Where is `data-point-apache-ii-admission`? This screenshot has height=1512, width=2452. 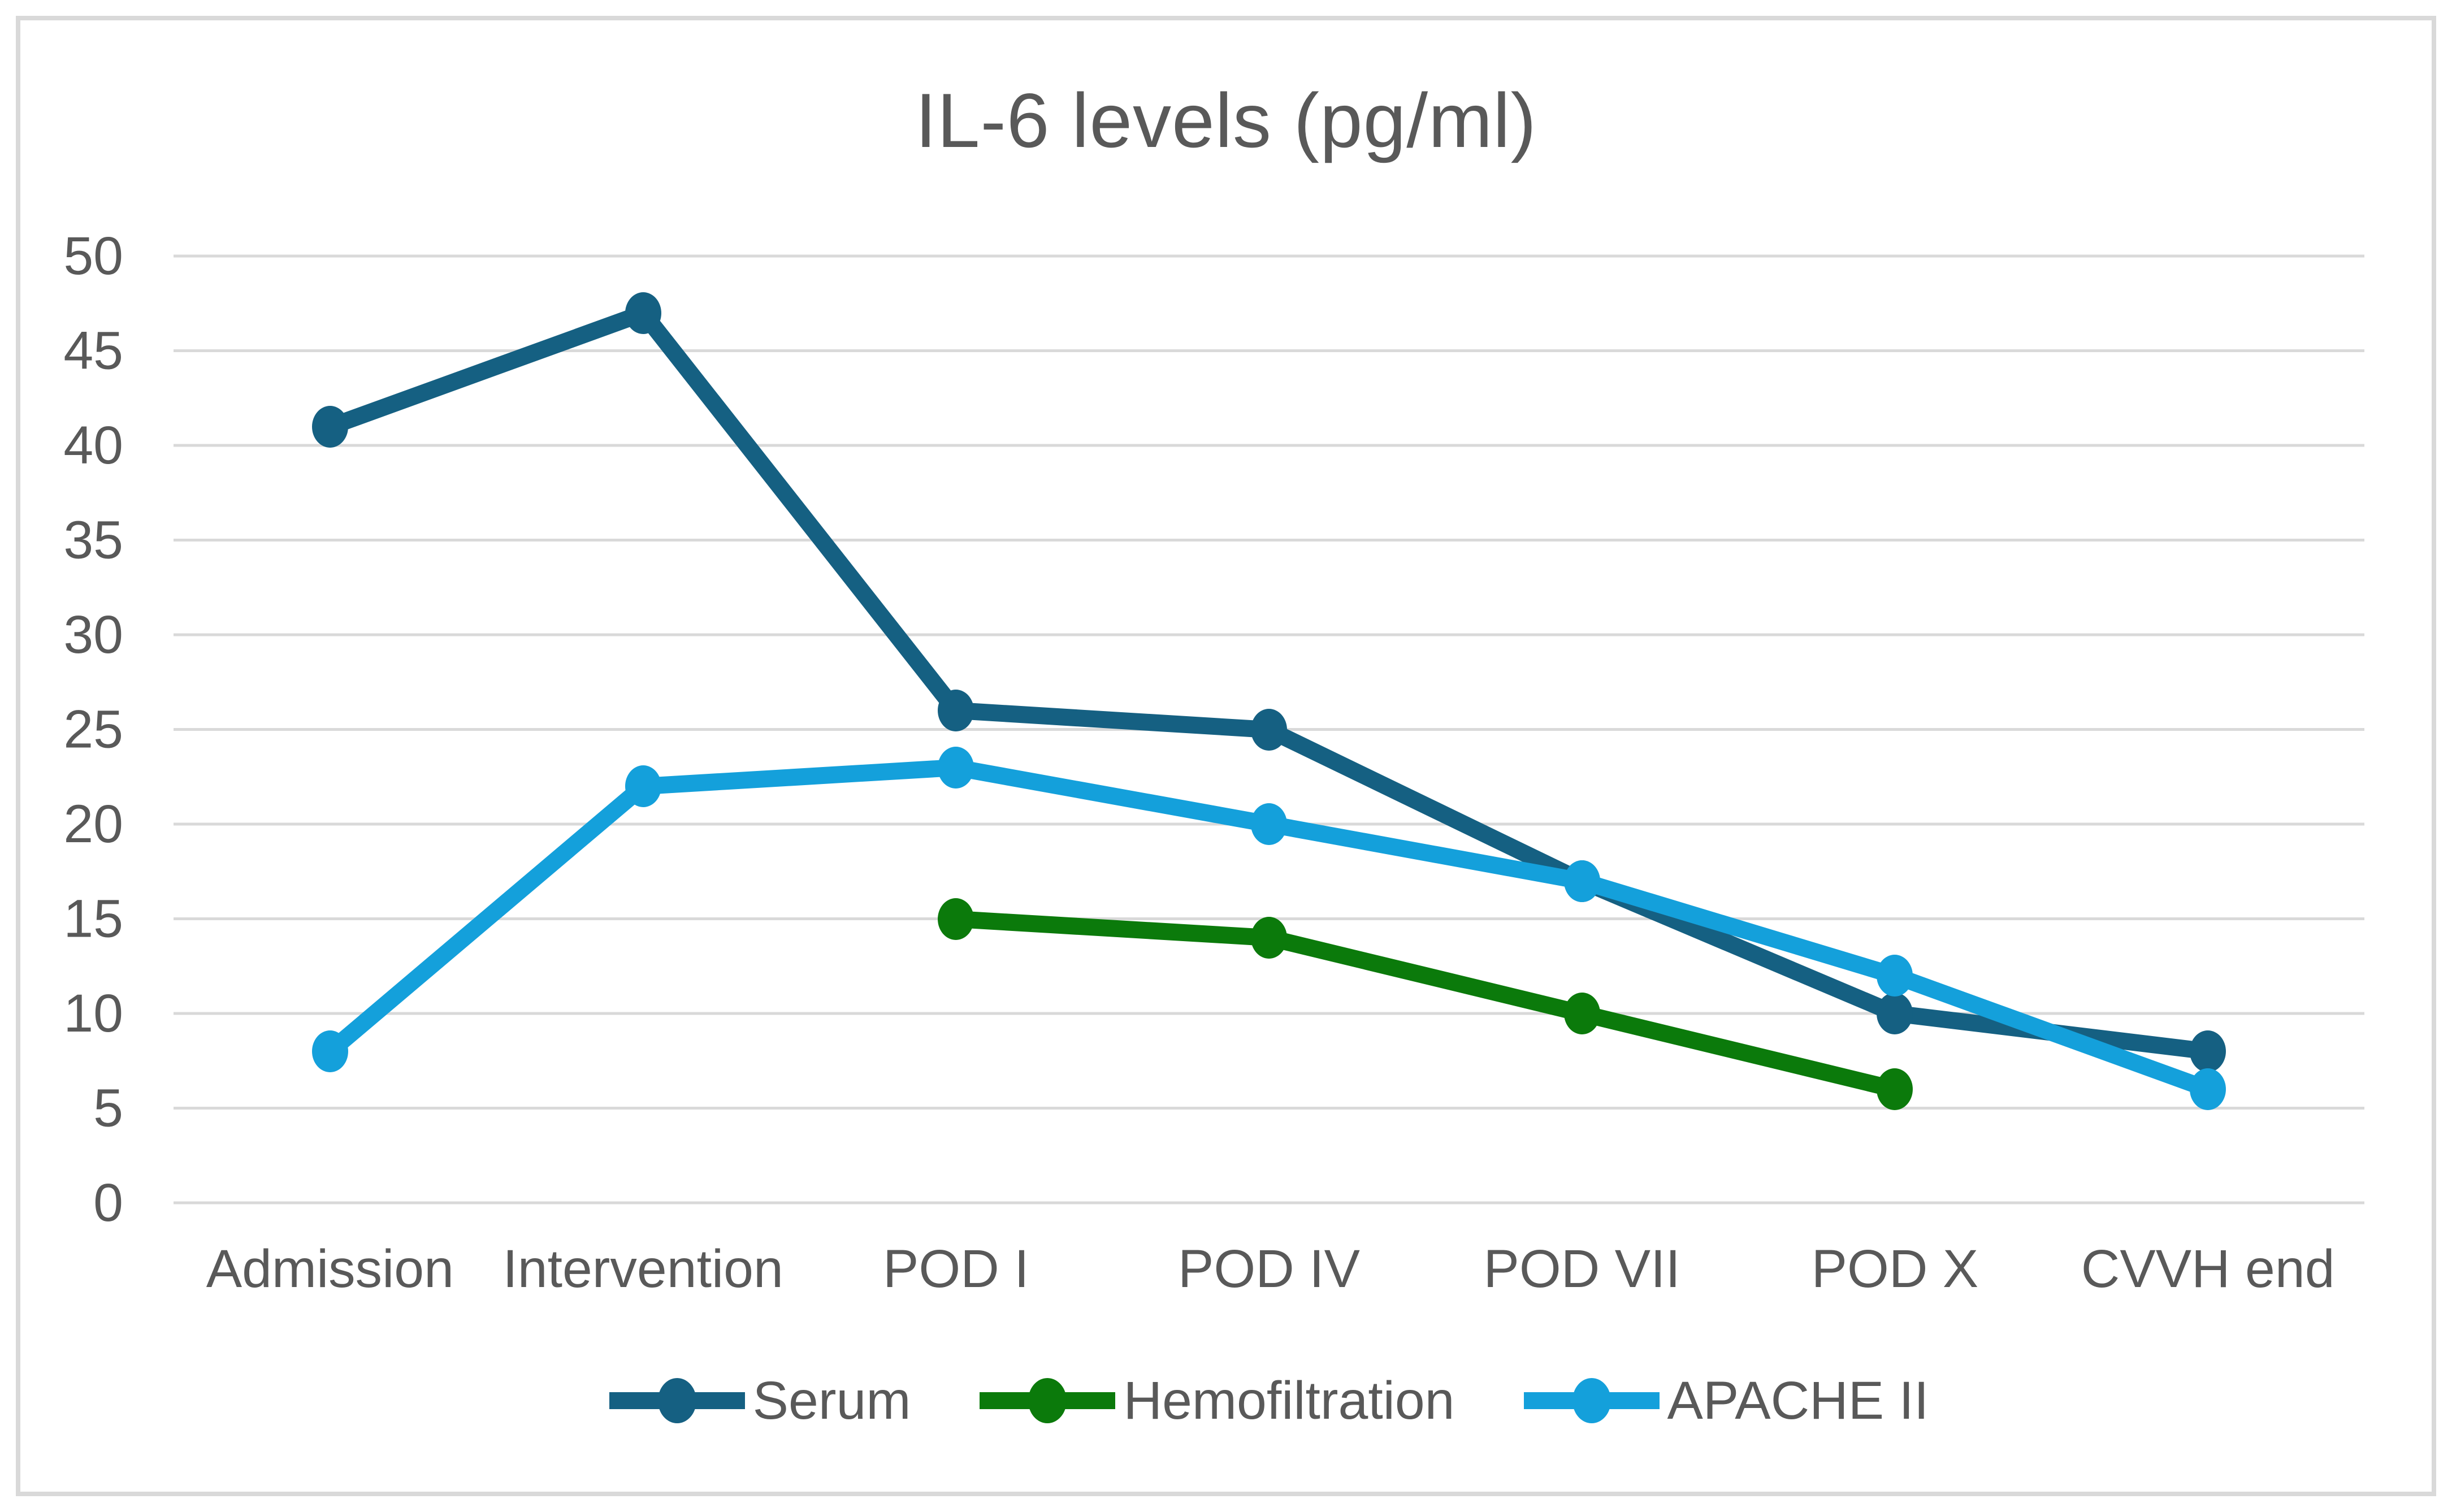 data-point-apache-ii-admission is located at coordinates (330, 1051).